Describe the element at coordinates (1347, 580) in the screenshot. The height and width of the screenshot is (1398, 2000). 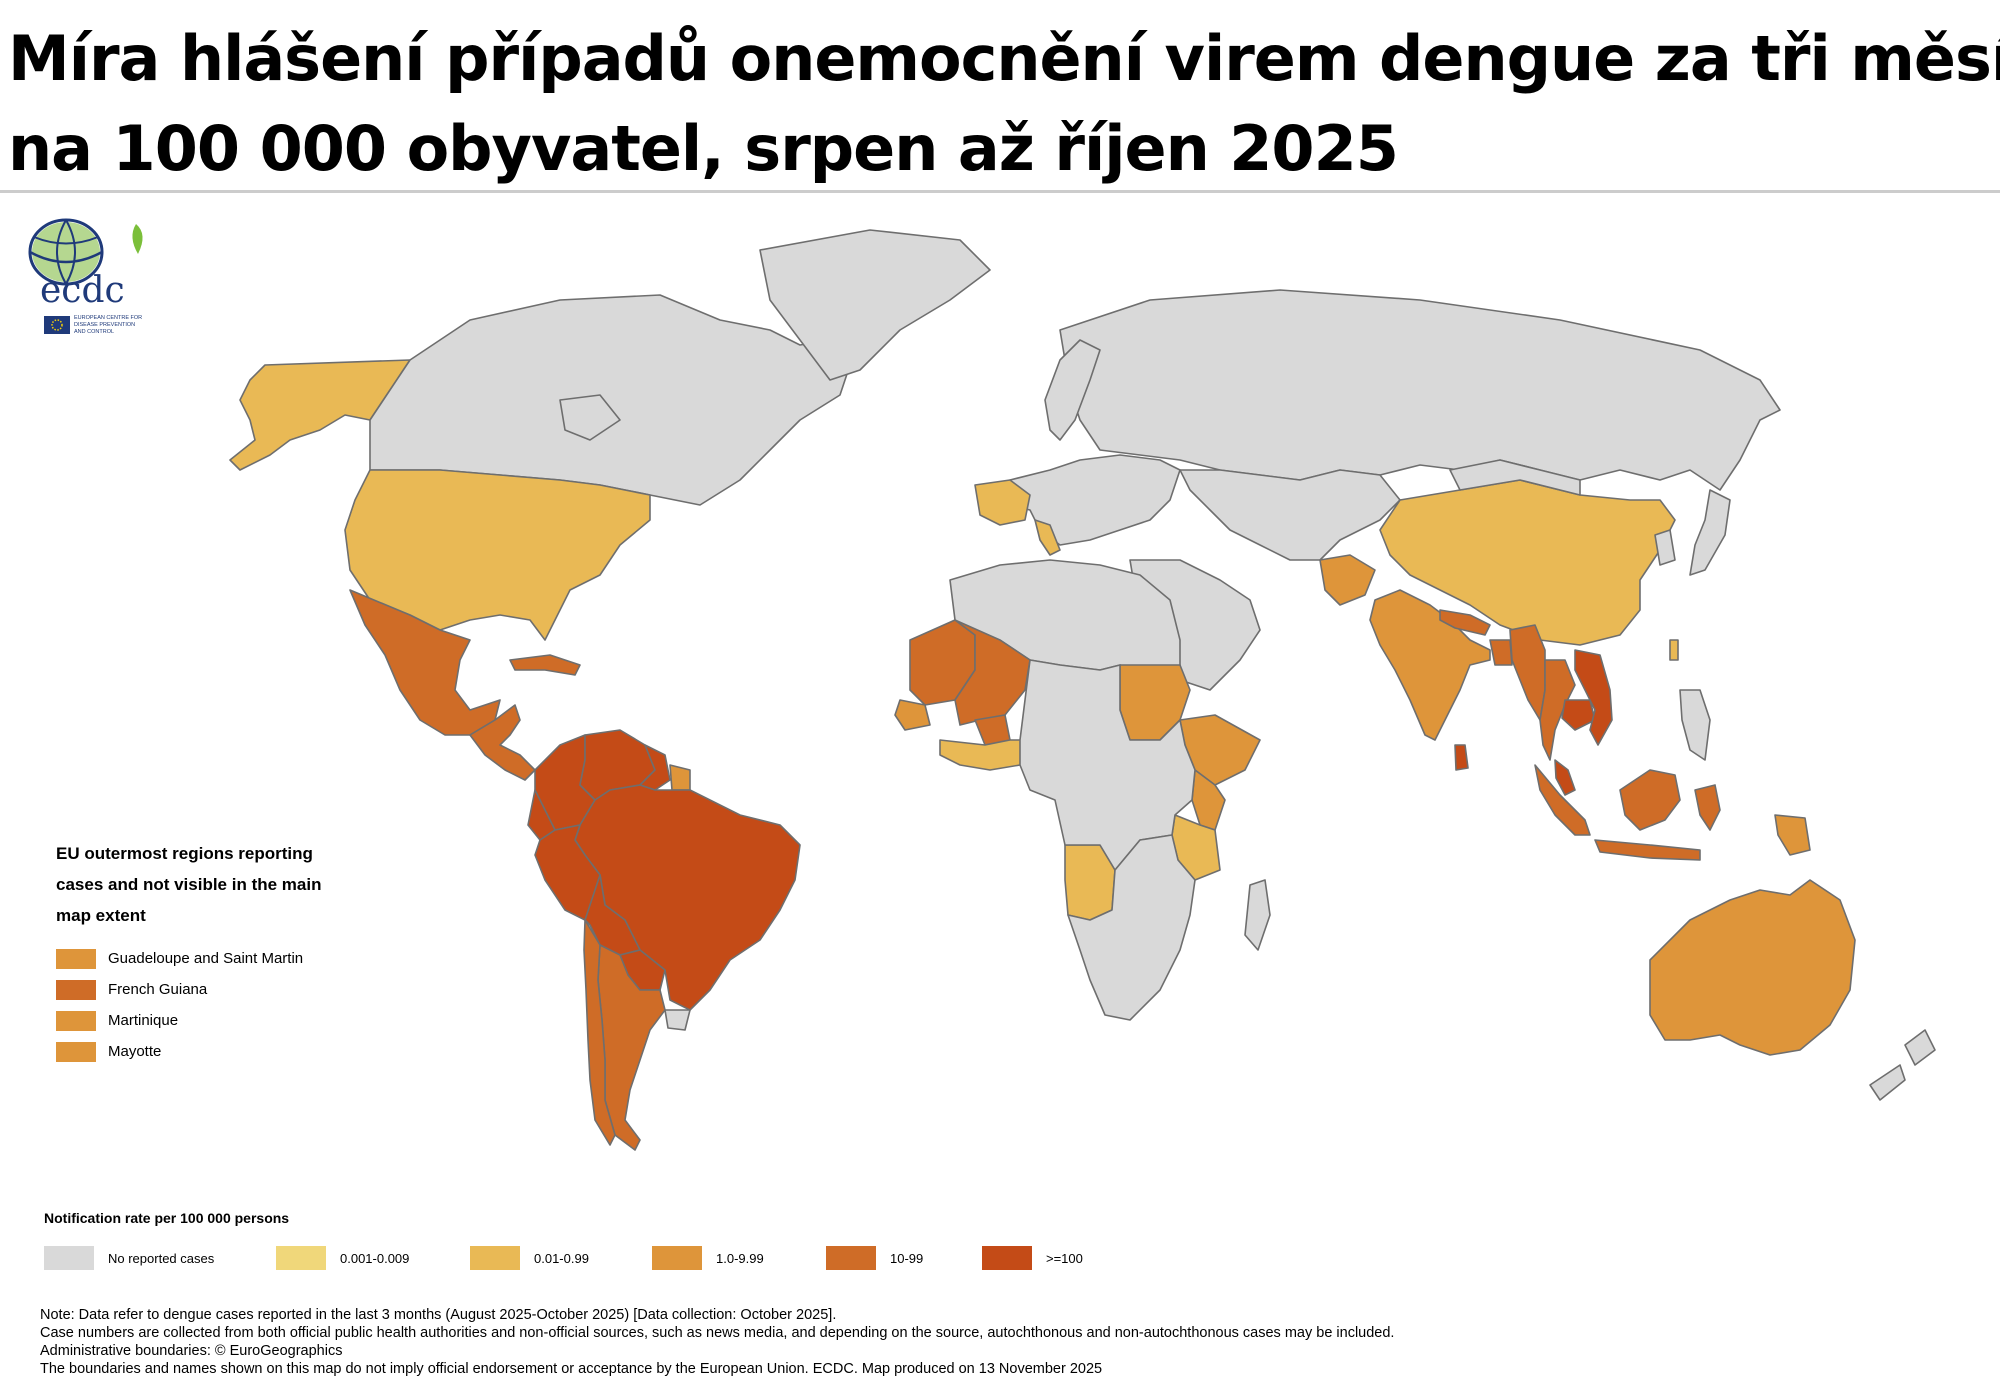
I see `region-afghanistan` at that location.